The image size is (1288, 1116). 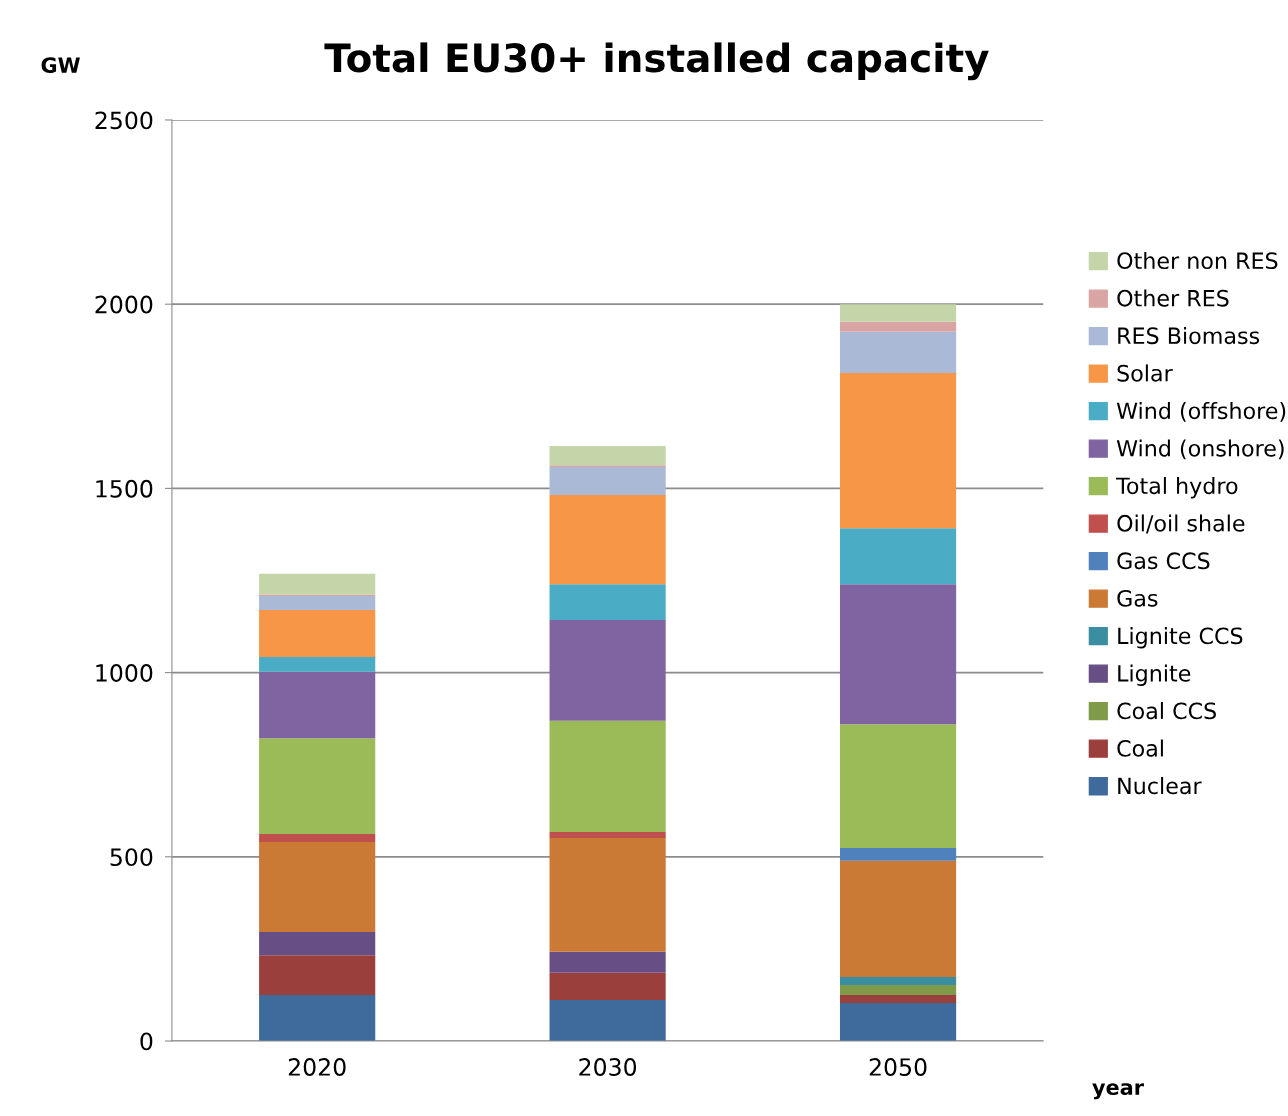 I want to click on chart-title: Total EU30+ installed capacity, so click(x=656, y=61).